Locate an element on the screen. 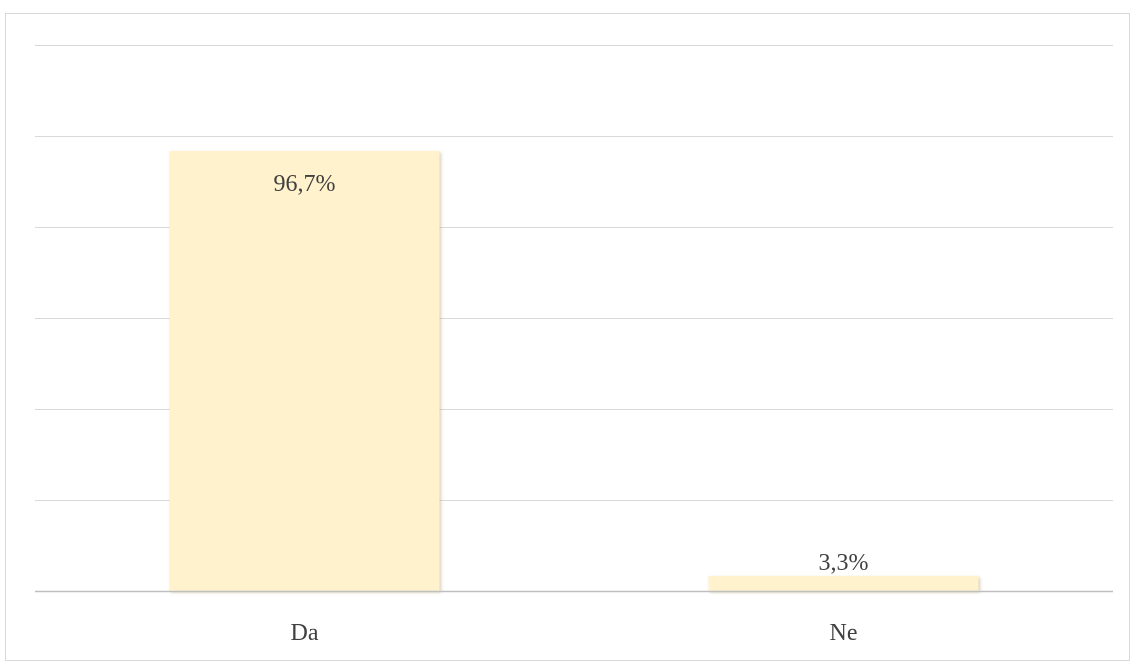  x-tick-label-da: Da is located at coordinates (305, 633).